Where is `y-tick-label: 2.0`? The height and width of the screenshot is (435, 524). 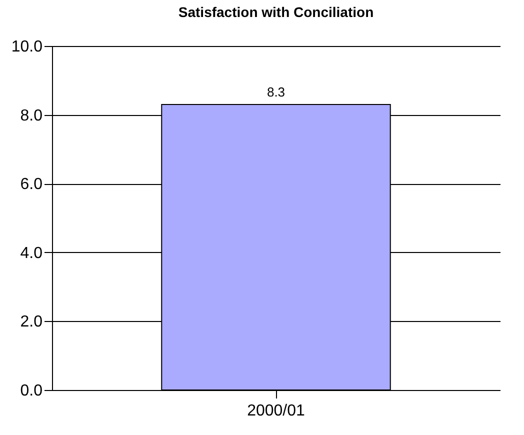
y-tick-label: 2.0 is located at coordinates (31, 322).